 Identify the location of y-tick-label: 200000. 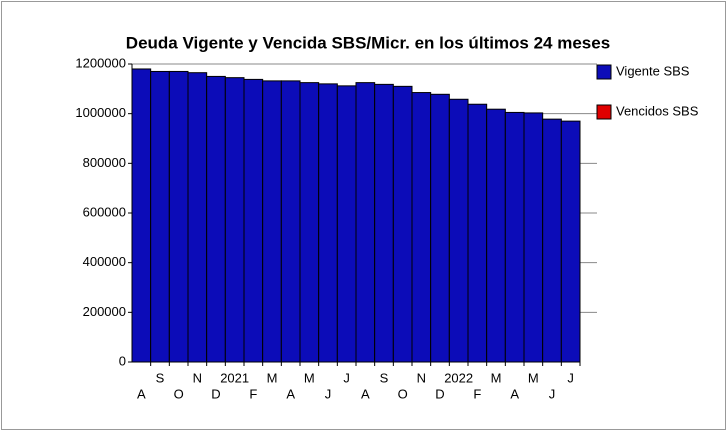
(104, 311).